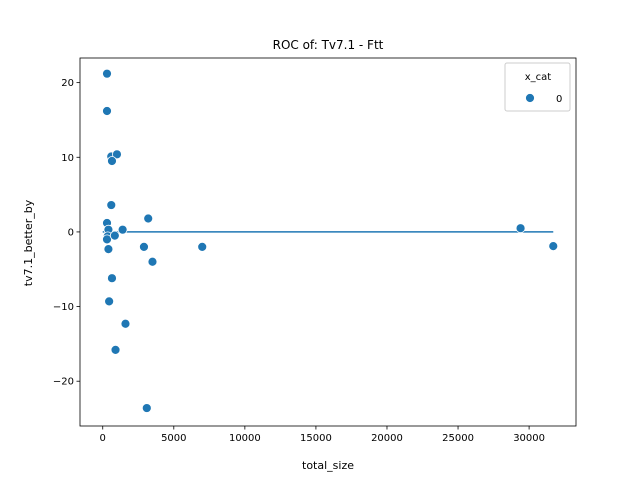 The width and height of the screenshot is (640, 480). I want to click on y-axis-title: tv7.1_better_by, so click(28, 242).